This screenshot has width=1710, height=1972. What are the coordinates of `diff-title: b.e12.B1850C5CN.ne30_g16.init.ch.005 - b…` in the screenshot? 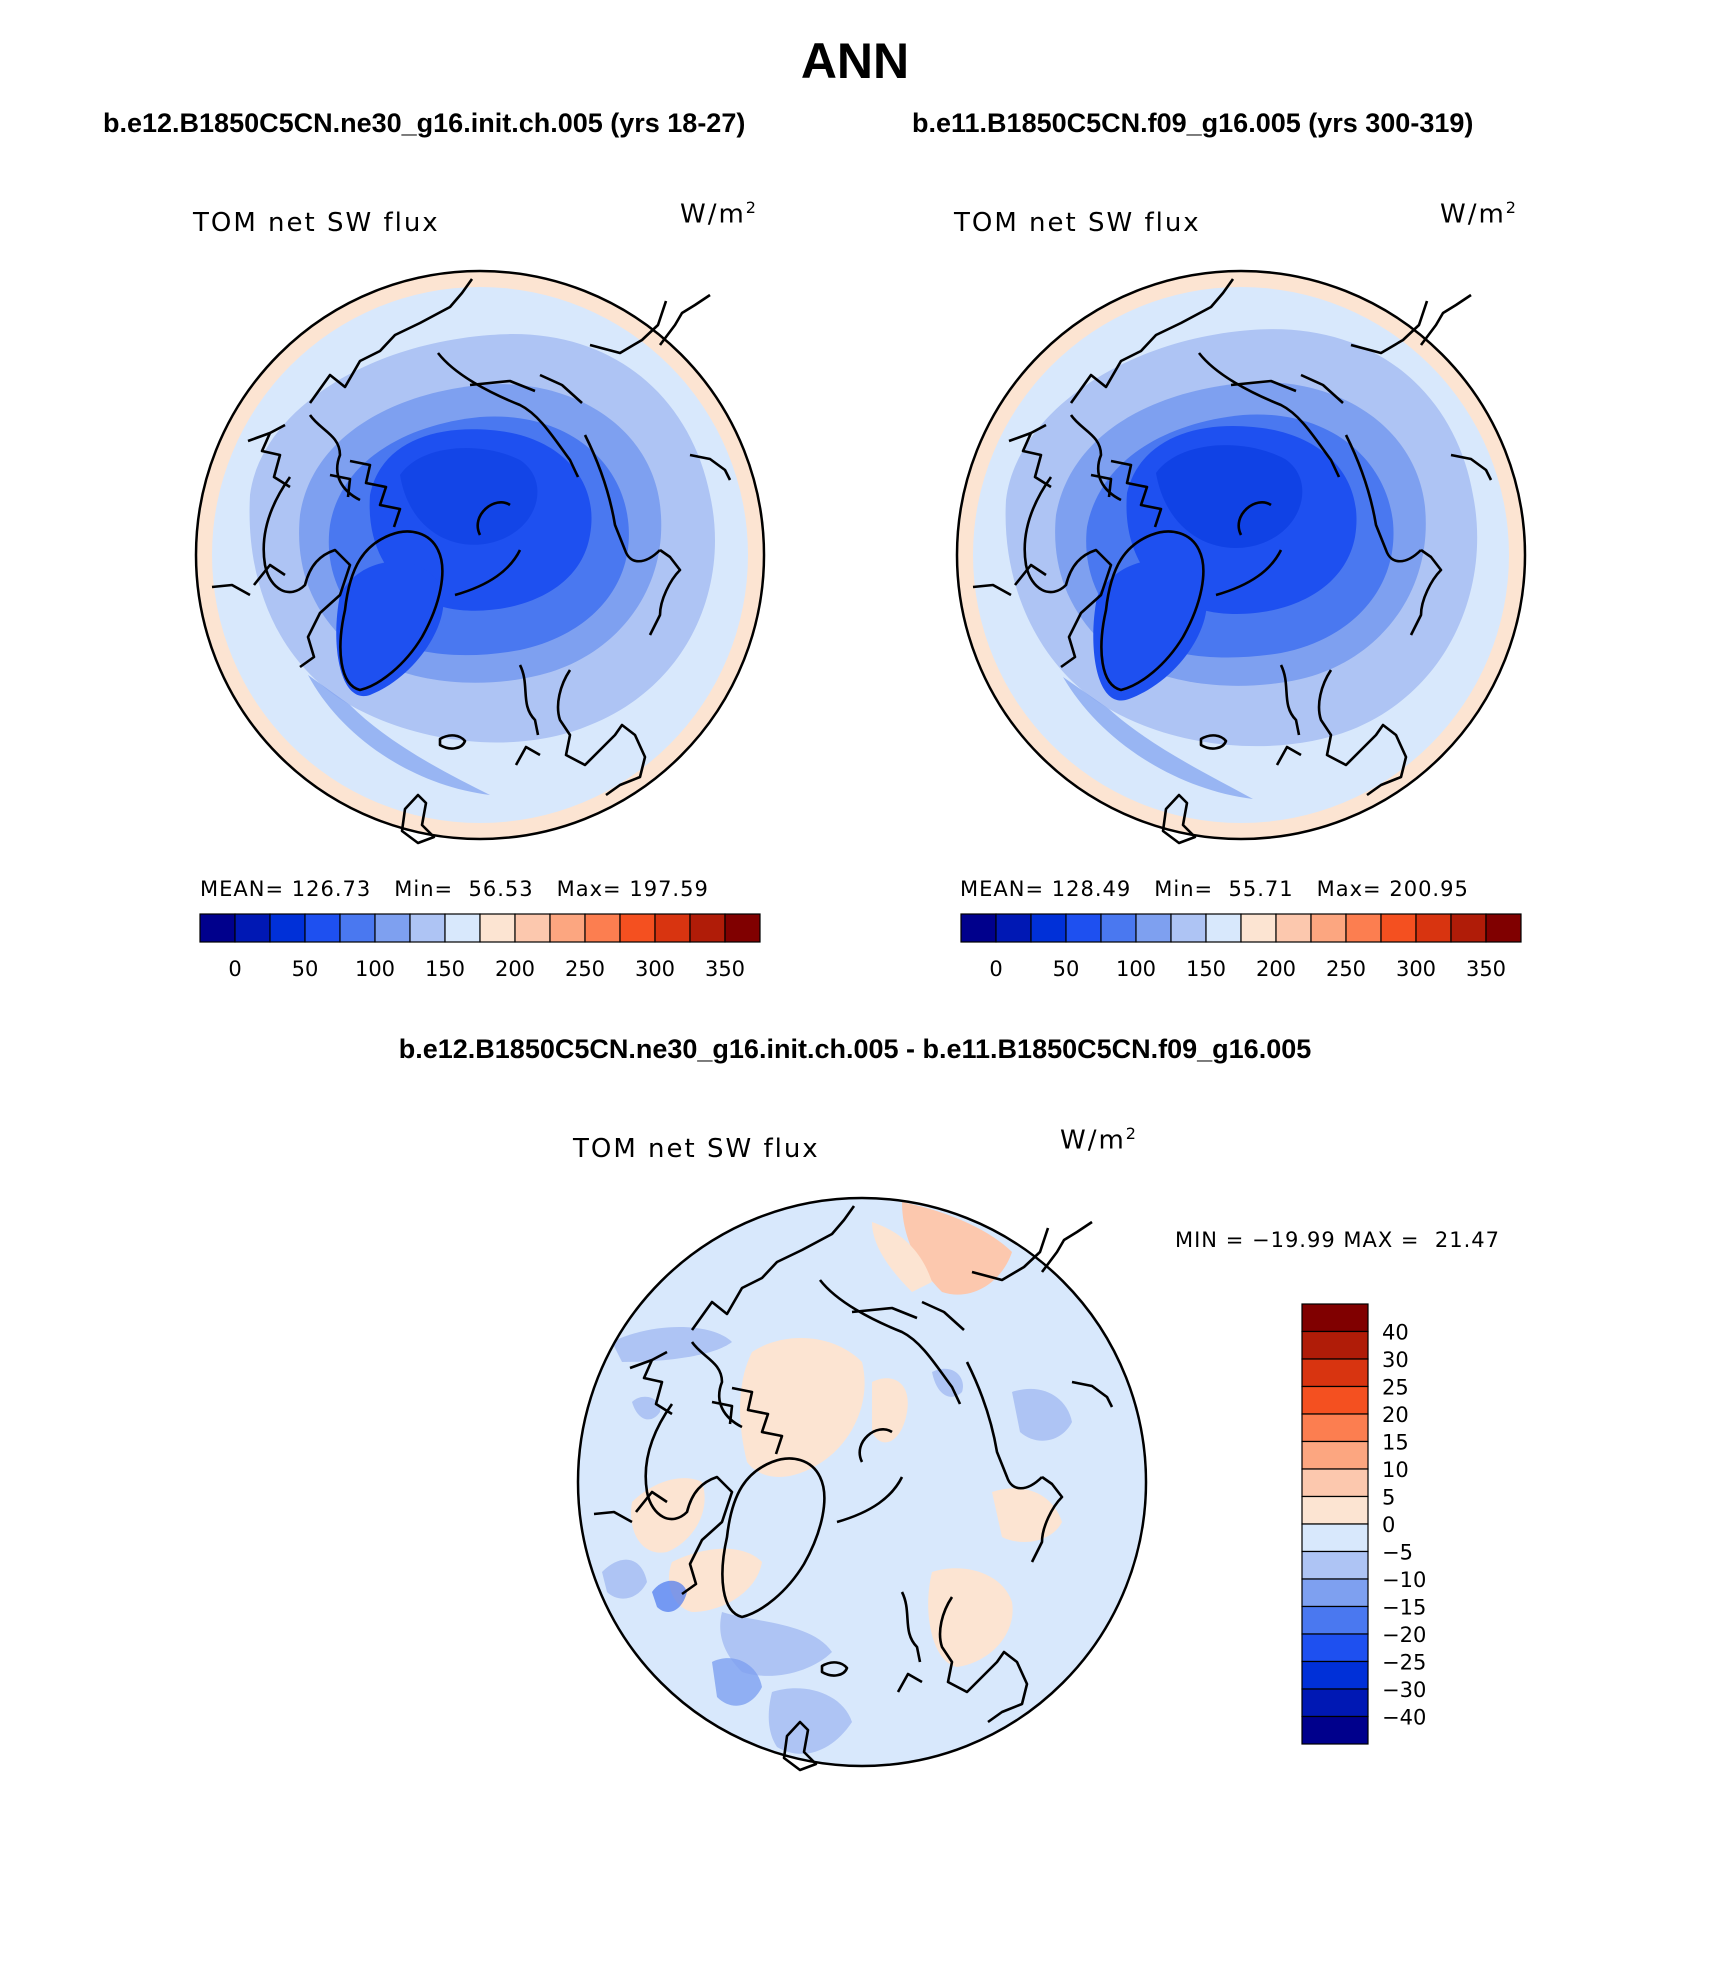 It's located at (855, 1049).